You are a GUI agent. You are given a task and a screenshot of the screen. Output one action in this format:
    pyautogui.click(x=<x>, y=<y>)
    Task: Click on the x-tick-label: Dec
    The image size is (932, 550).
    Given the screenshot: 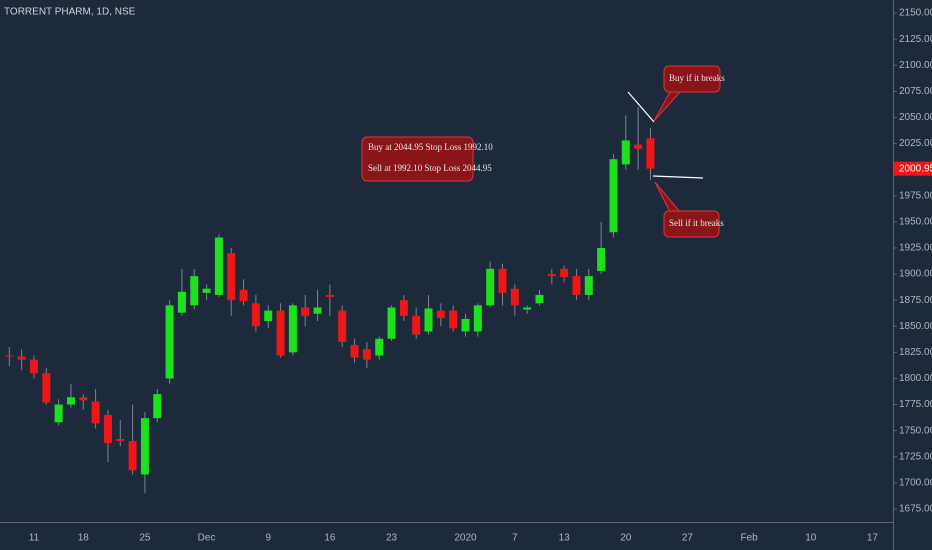 What is the action you would take?
    pyautogui.click(x=207, y=538)
    